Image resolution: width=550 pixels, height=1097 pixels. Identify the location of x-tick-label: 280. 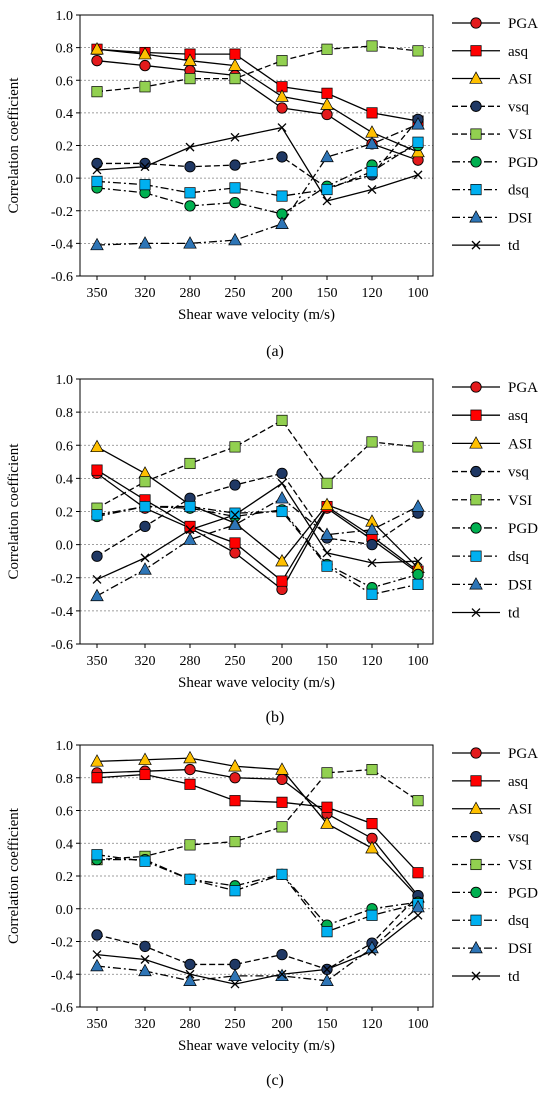
(190, 1024).